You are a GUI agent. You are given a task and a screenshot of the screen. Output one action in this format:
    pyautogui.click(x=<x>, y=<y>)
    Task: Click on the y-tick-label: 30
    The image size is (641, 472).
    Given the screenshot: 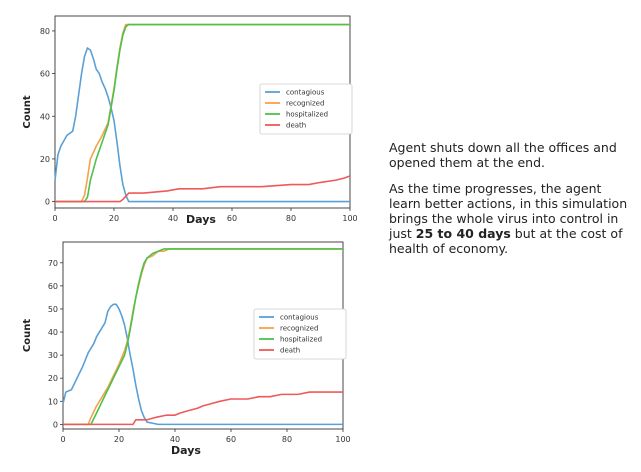 What is the action you would take?
    pyautogui.click(x=53, y=355)
    